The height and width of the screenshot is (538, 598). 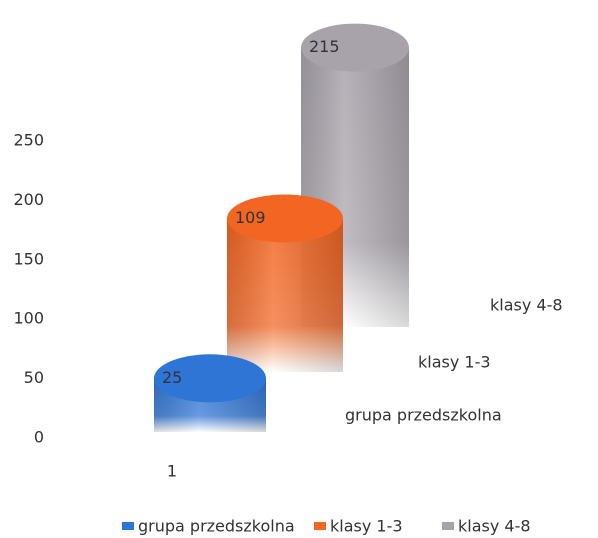 What do you see at coordinates (28, 318) in the screenshot?
I see `y-tick-label: 100` at bounding box center [28, 318].